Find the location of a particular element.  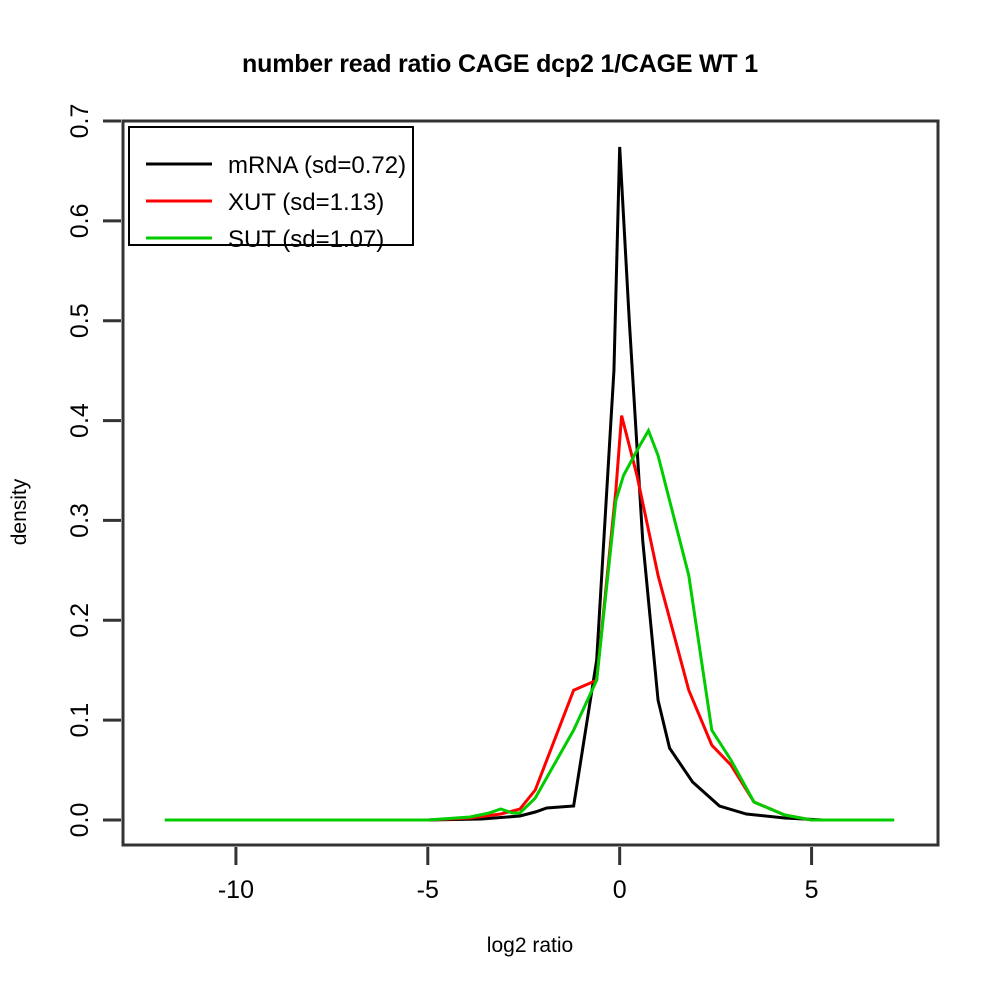

x-axis: -10 -5 0 5 is located at coordinates (518, 875).